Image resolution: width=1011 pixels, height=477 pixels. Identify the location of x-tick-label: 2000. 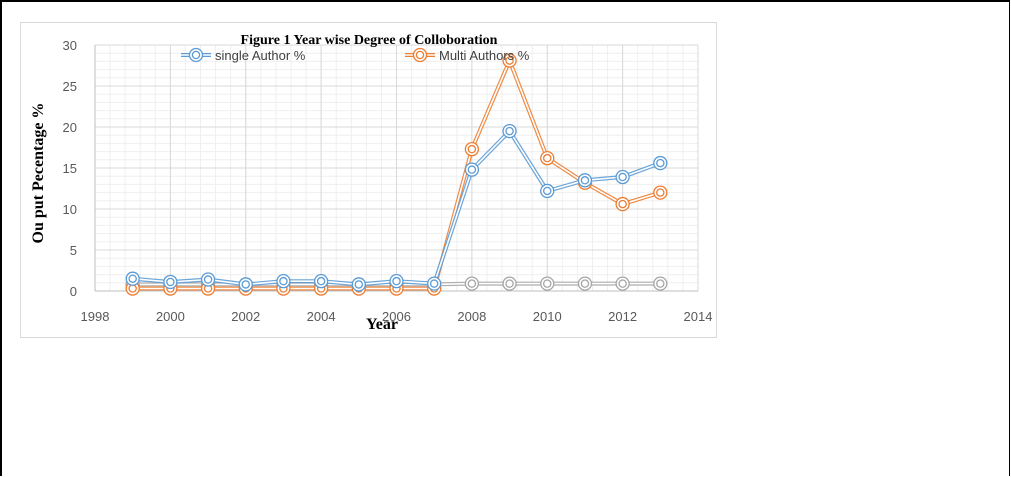
(170, 316).